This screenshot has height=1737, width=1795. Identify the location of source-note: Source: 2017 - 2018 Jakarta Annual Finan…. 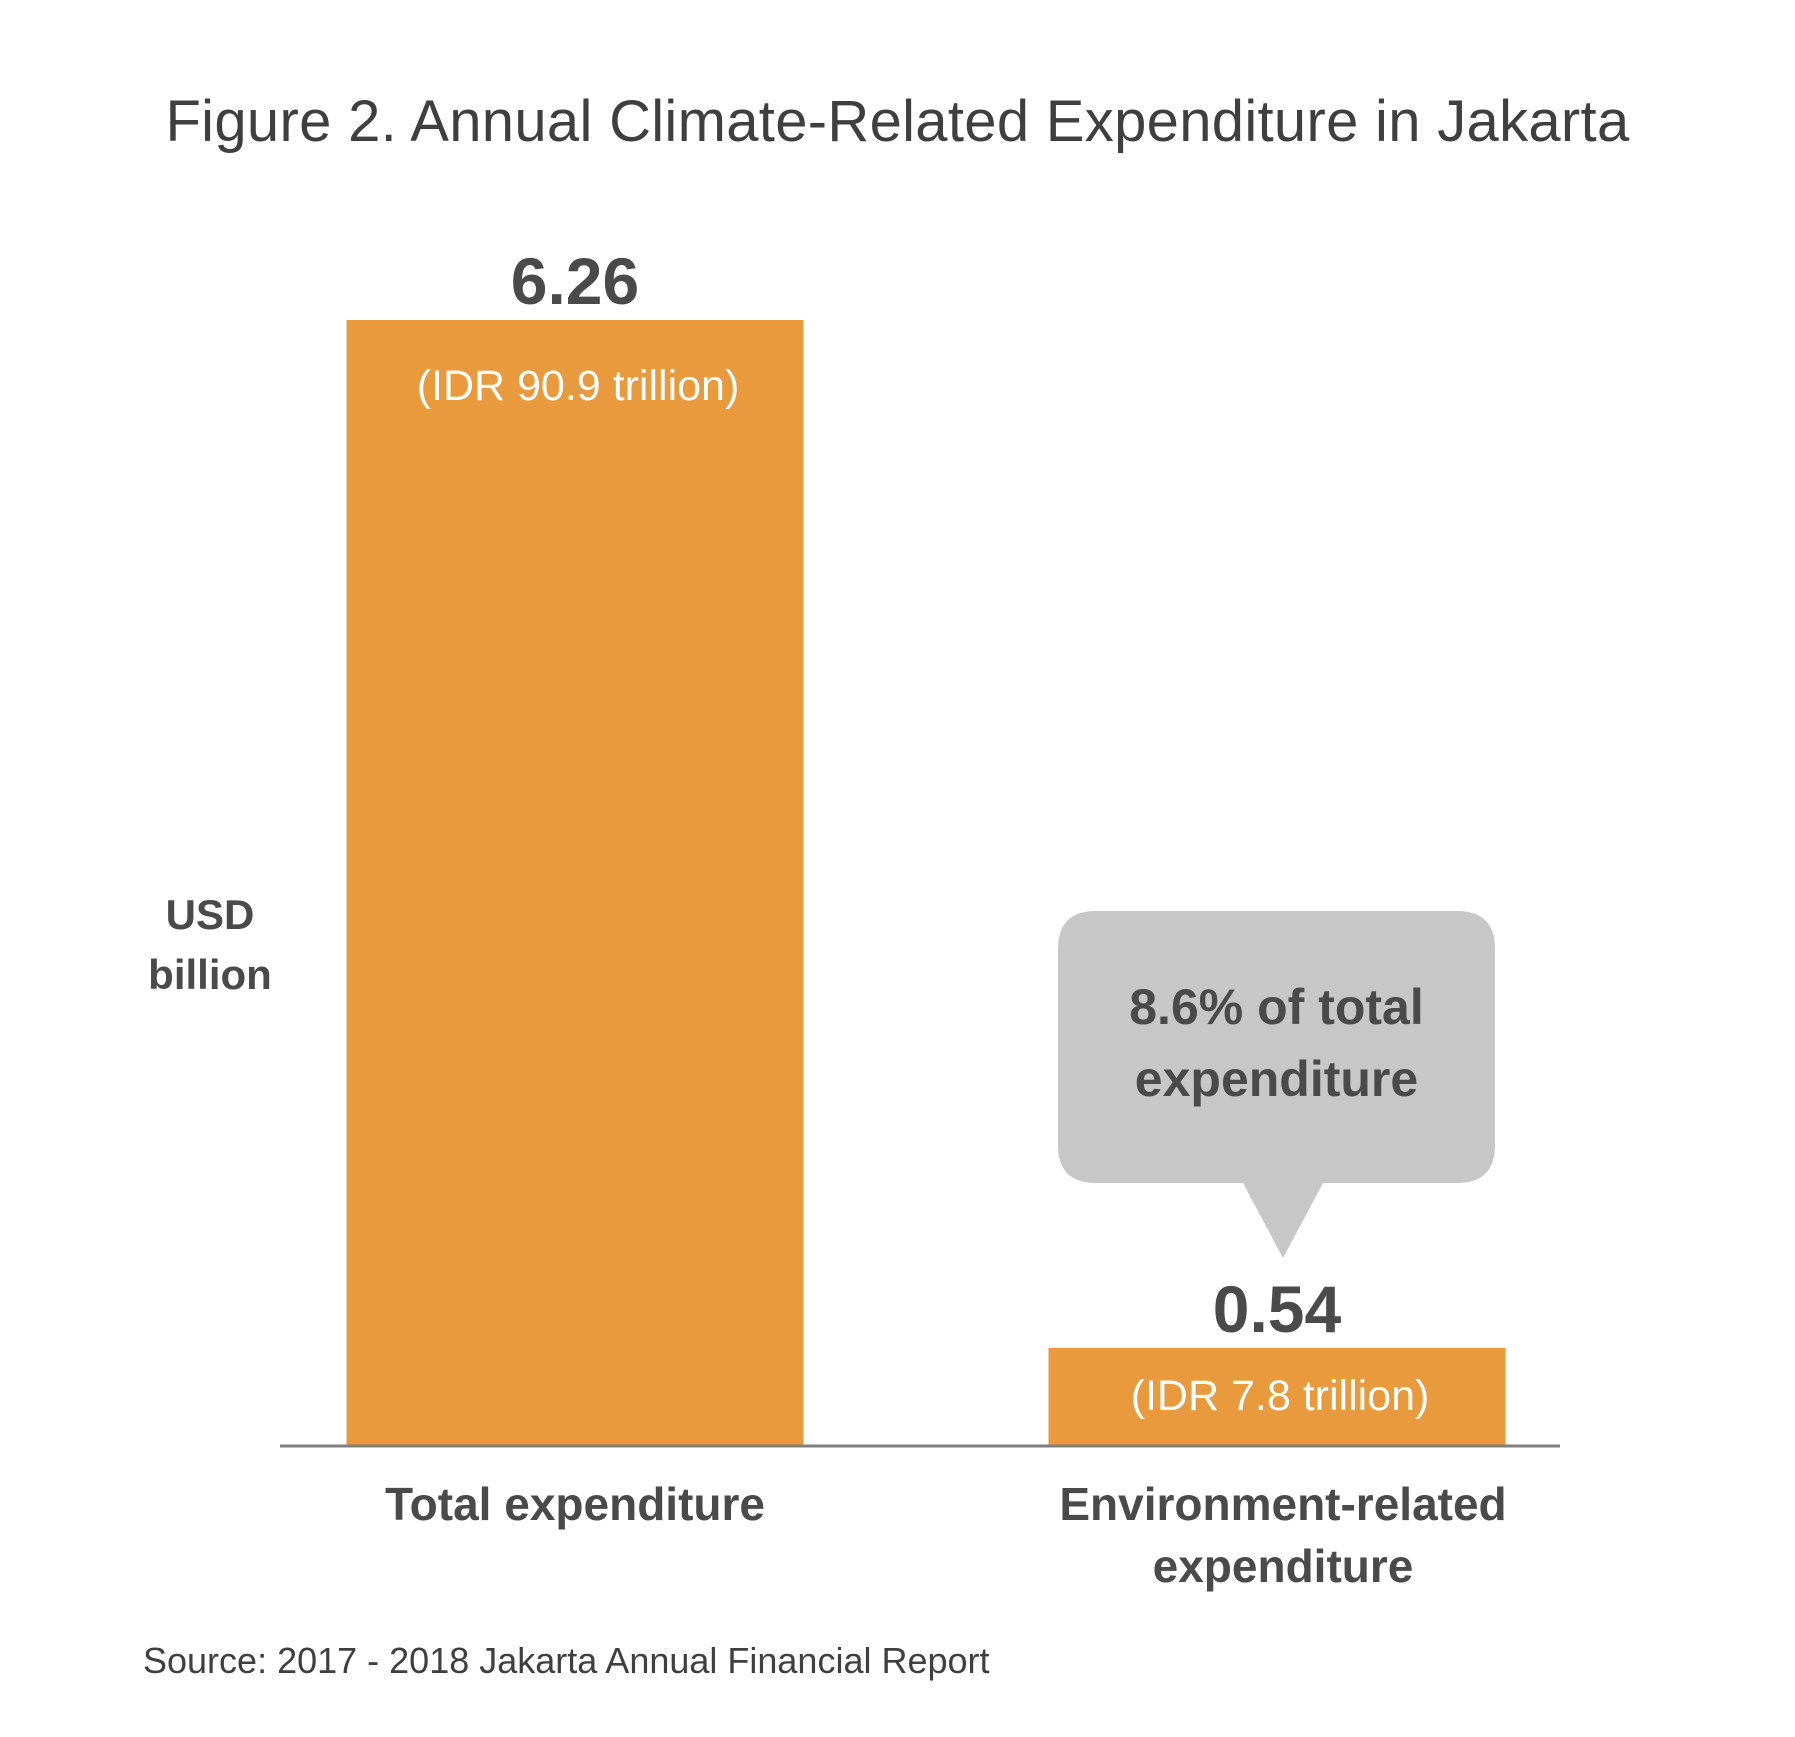
(566, 1660).